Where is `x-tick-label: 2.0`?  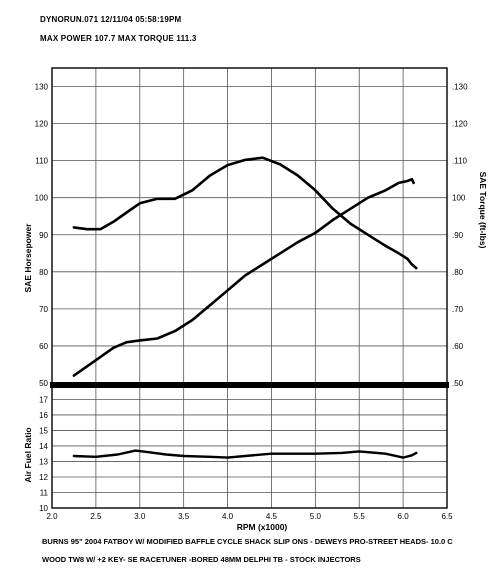 x-tick-label: 2.0 is located at coordinates (52, 516).